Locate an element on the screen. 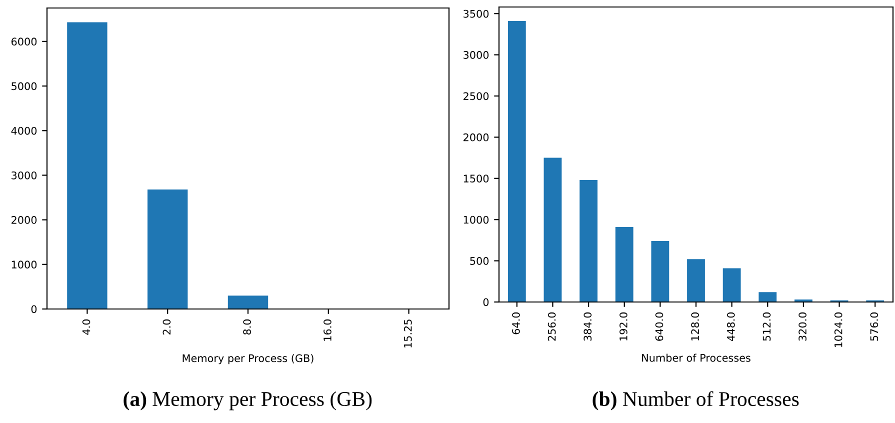 Image resolution: width=895 pixels, height=423 pixels. x-tick-label: 15.25 is located at coordinates (408, 334).